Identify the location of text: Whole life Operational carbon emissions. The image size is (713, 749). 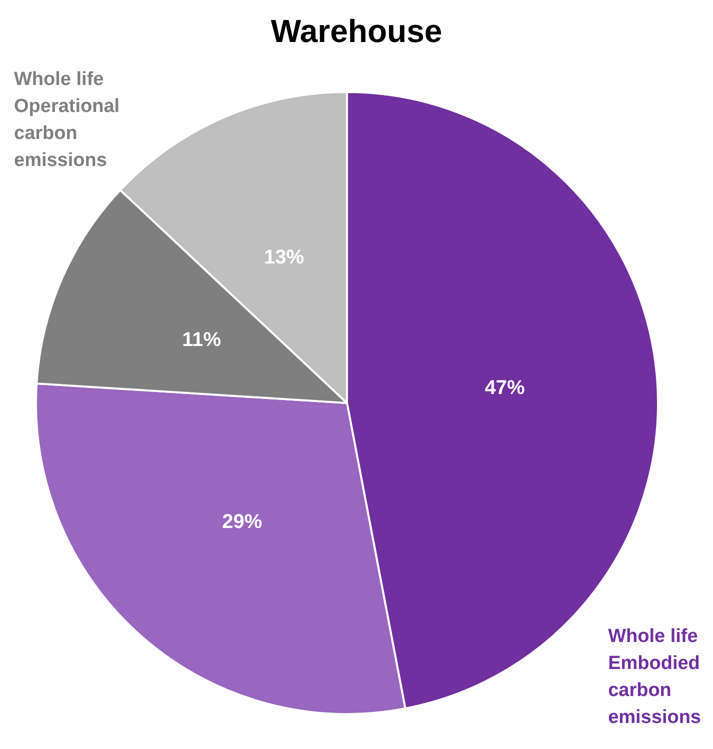
(67, 120).